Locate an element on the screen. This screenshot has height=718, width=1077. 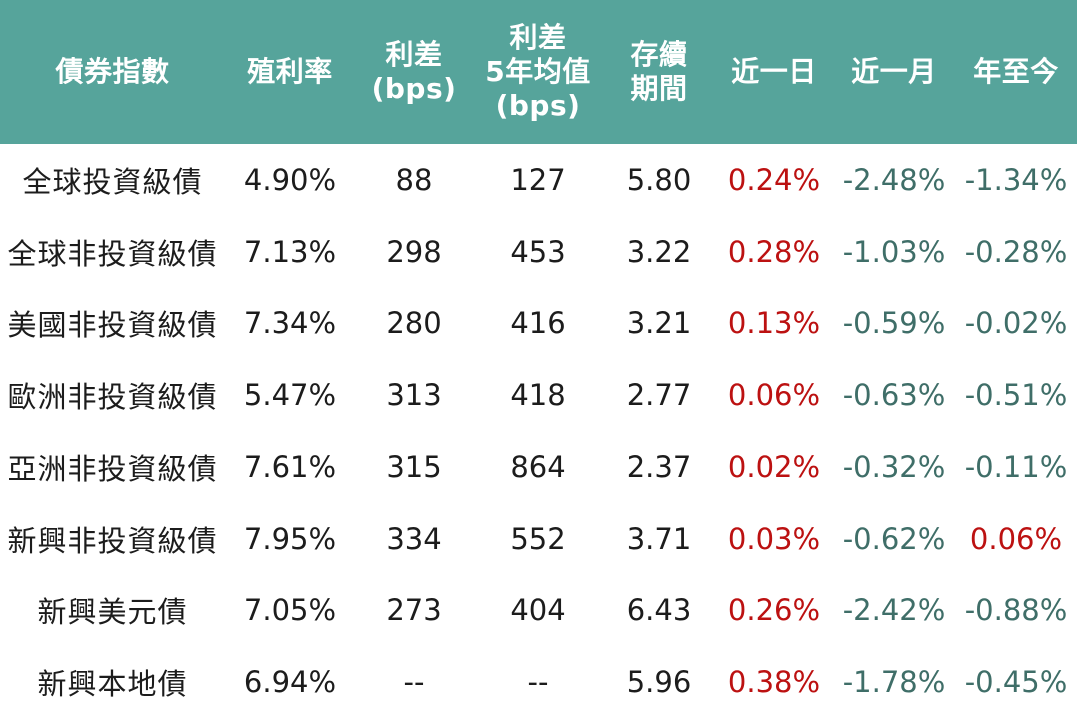
table-row: 全球投資級債 4.90% 88 127 5.80 0.24% -2.48% -1.34% is located at coordinates (538, 180).